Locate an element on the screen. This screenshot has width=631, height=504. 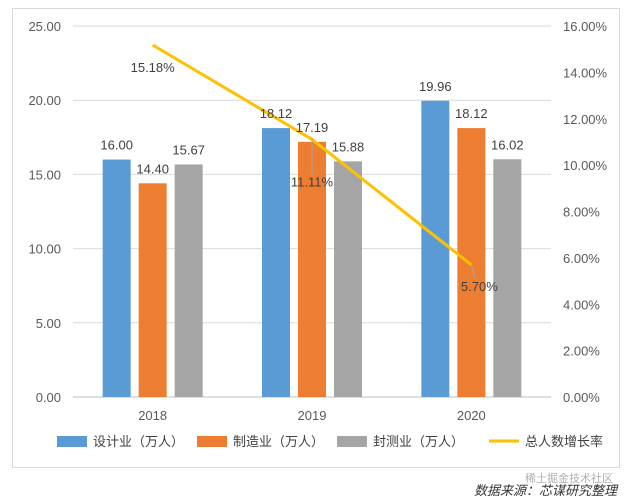
watermark: 稀土掘金技术社区 is located at coordinates (569, 478).